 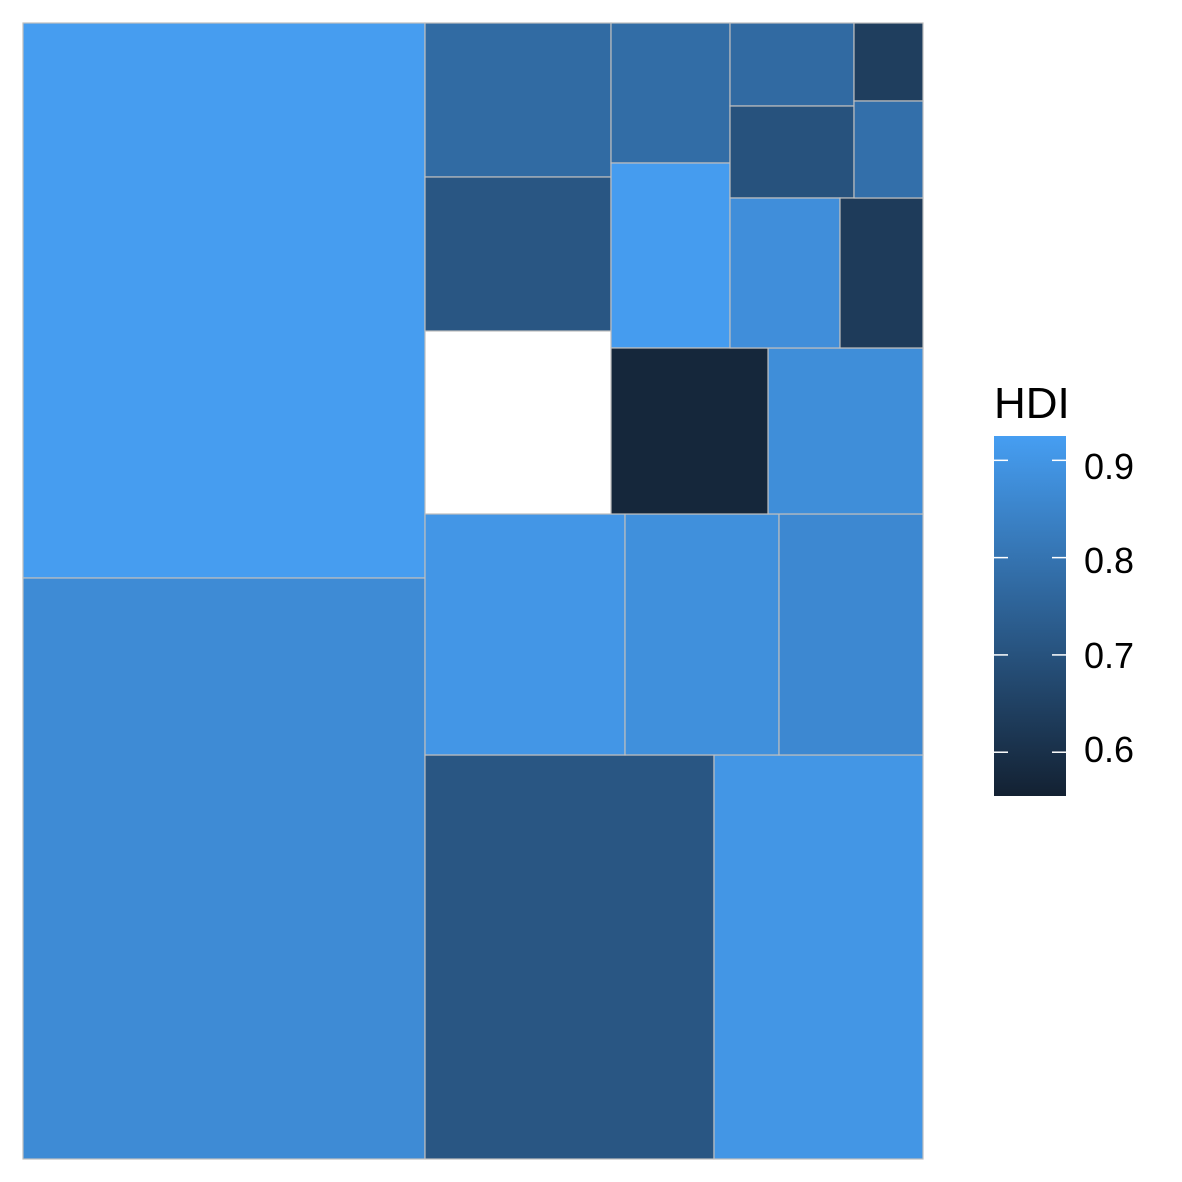 I want to click on legend-ticks, so click(x=1030, y=606).